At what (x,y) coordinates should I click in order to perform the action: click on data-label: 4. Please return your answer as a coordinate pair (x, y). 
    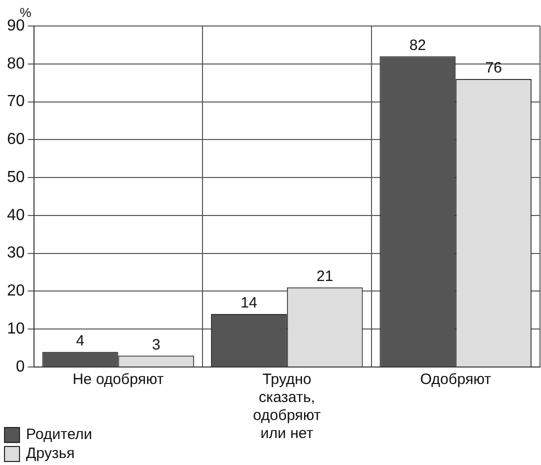
    Looking at the image, I should click on (80, 341).